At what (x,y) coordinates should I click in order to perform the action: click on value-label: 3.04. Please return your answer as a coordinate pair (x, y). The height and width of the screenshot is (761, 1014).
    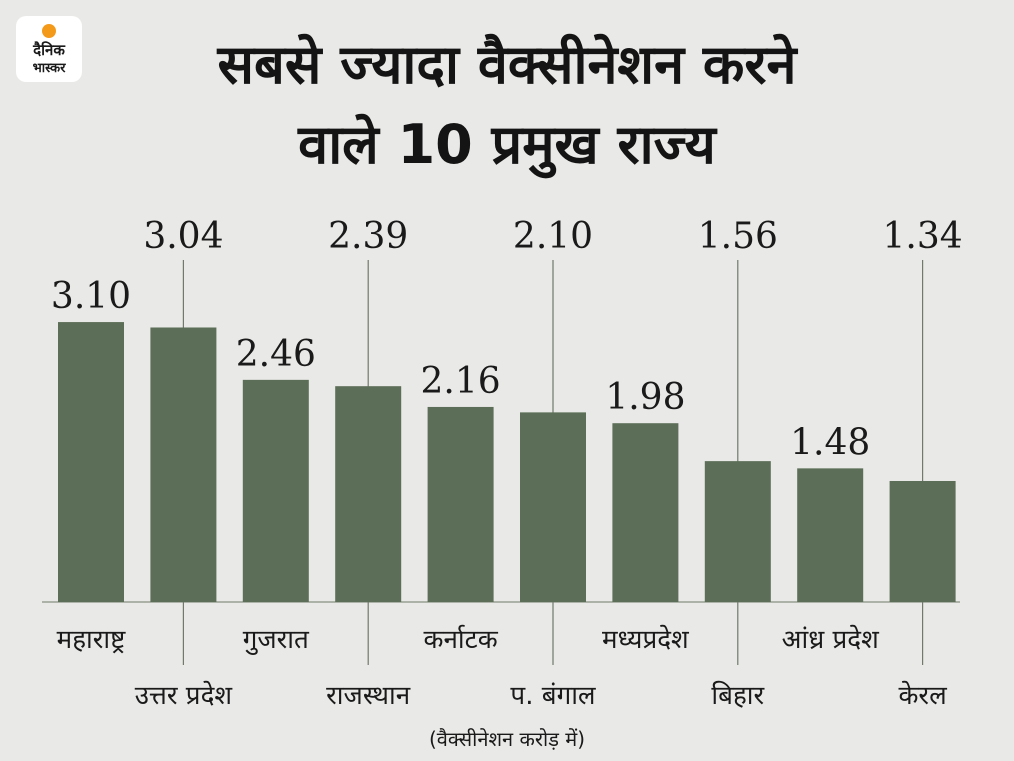
    Looking at the image, I should click on (183, 236).